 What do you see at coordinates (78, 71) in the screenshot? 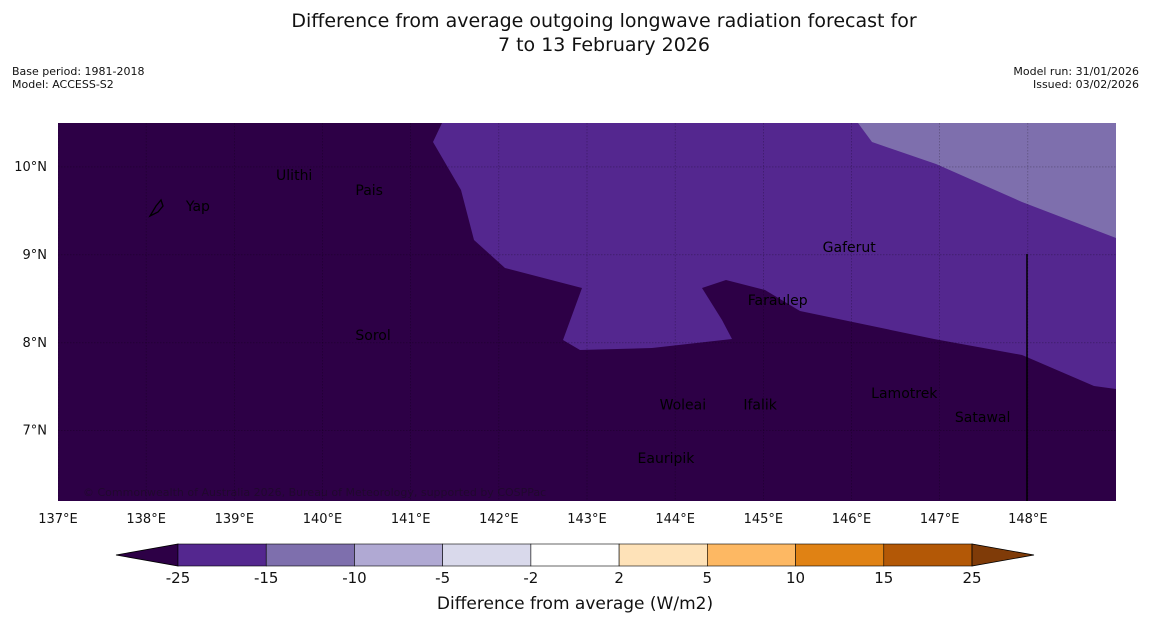
I see `base-period-text: Base period: 1981-2018` at bounding box center [78, 71].